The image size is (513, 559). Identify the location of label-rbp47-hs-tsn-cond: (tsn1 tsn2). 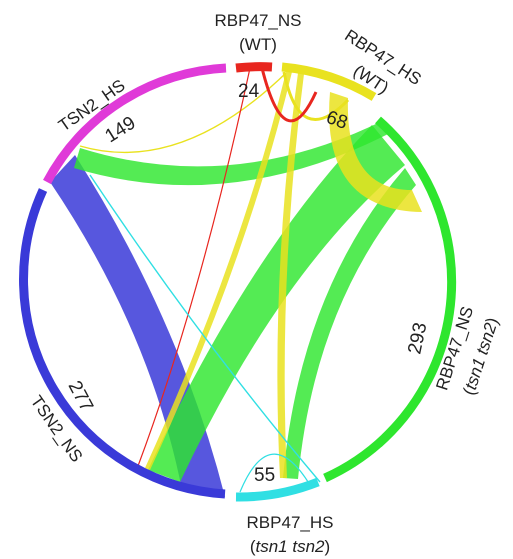
(290, 546).